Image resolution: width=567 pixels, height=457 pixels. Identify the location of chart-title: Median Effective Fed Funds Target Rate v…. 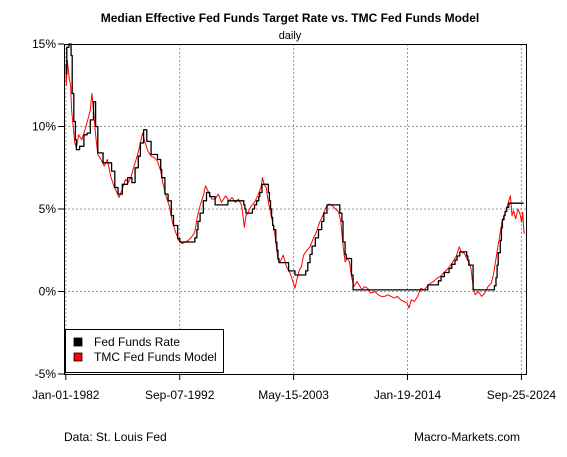
(290, 18).